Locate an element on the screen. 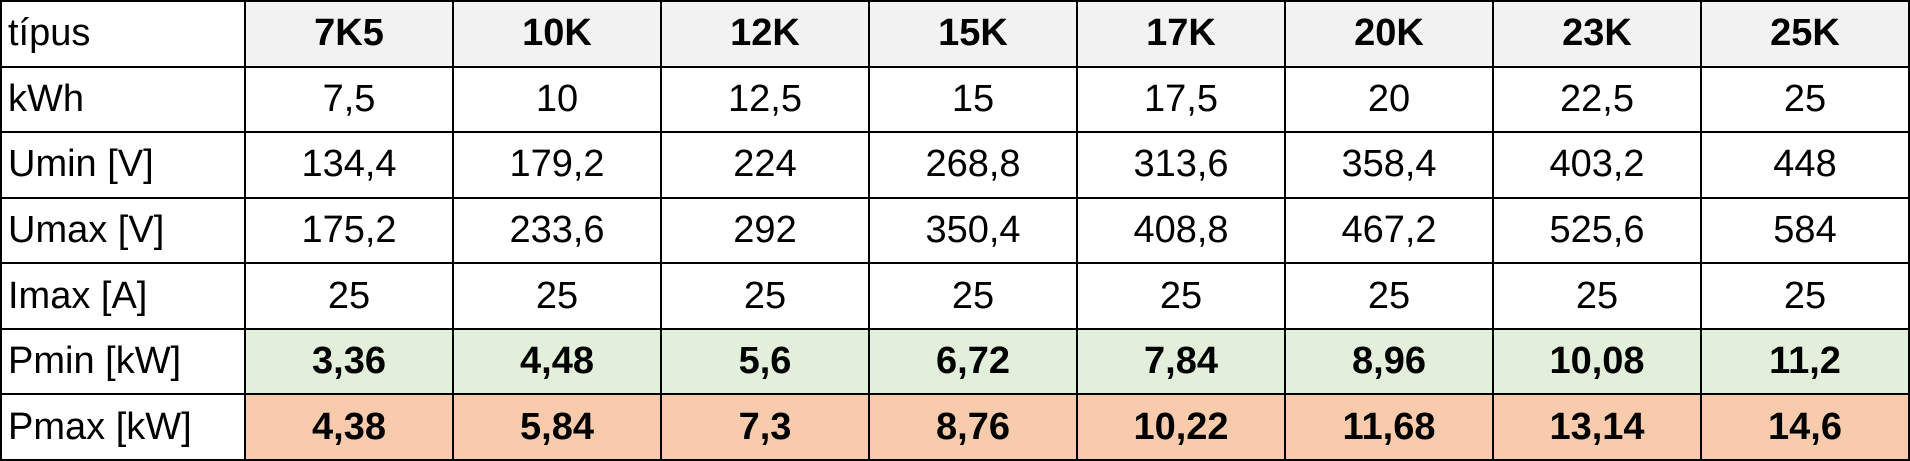 This screenshot has height=461, width=1910. table-cell: 313,6 is located at coordinates (1181, 165).